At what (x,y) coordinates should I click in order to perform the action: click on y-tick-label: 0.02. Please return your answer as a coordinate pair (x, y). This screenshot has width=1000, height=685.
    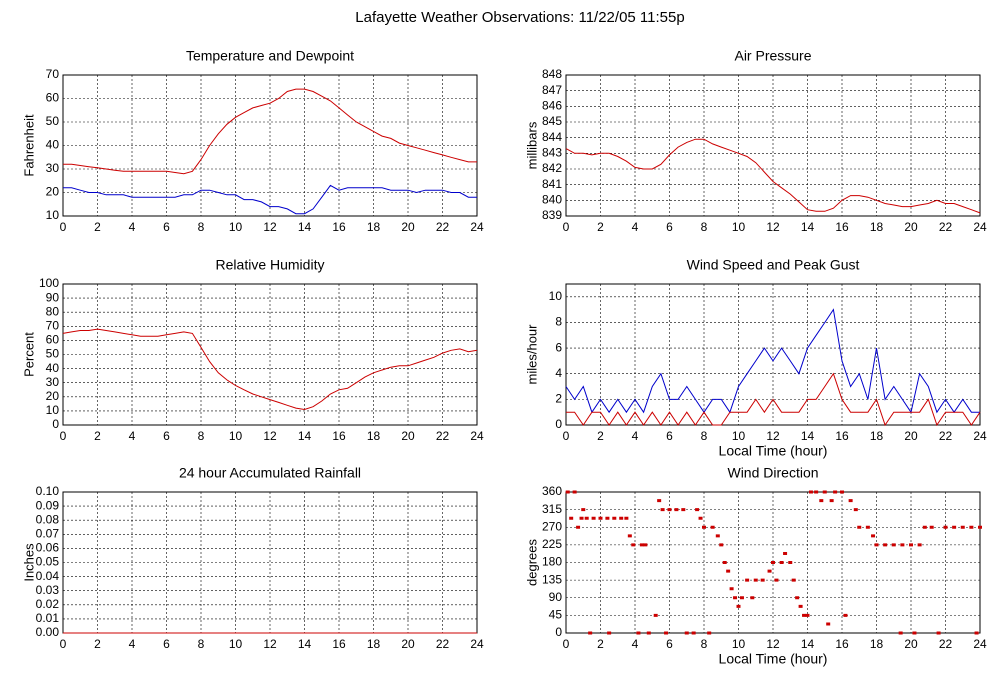
    Looking at the image, I should click on (48, 604).